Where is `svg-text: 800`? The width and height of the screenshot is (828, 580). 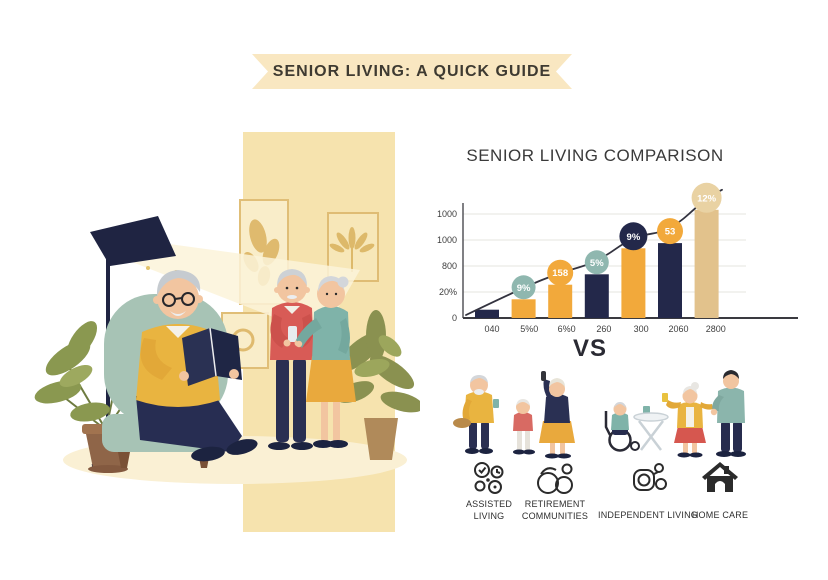
svg-text: 800 is located at coordinates (449, 266).